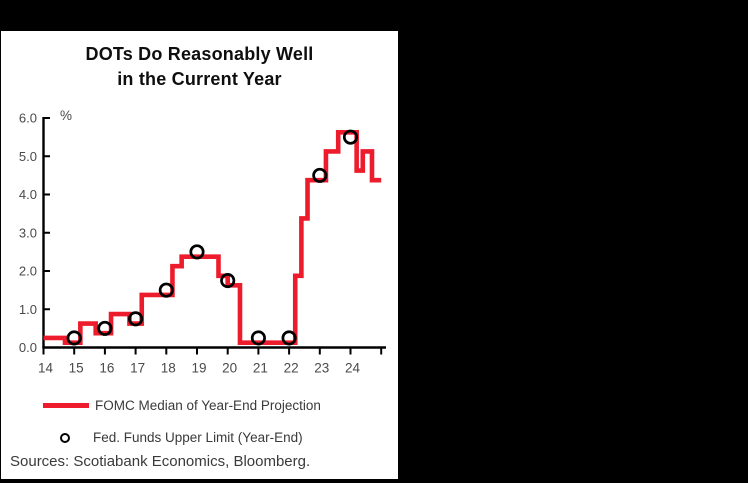  I want to click on y-tick-label: 4.0, so click(28, 194).